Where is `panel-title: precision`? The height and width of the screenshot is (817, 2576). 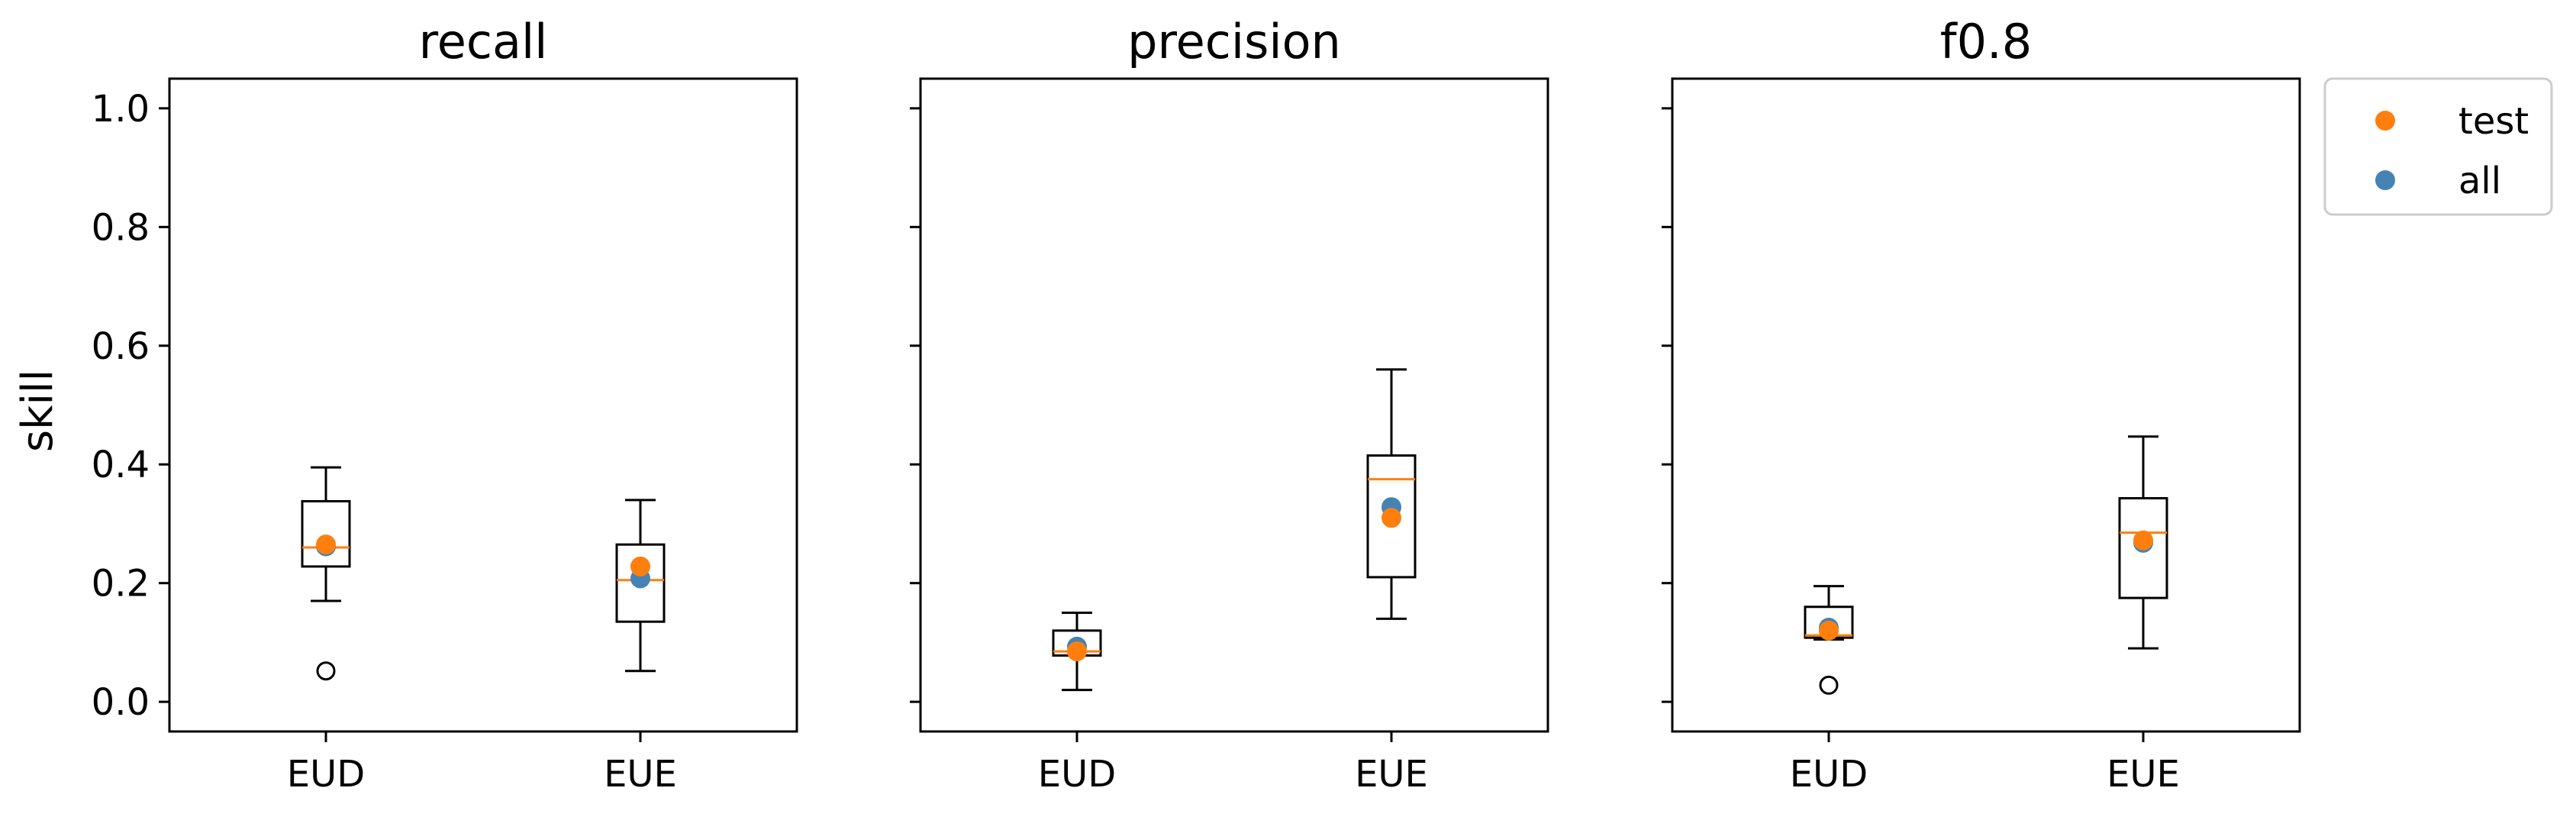 panel-title: precision is located at coordinates (1234, 41).